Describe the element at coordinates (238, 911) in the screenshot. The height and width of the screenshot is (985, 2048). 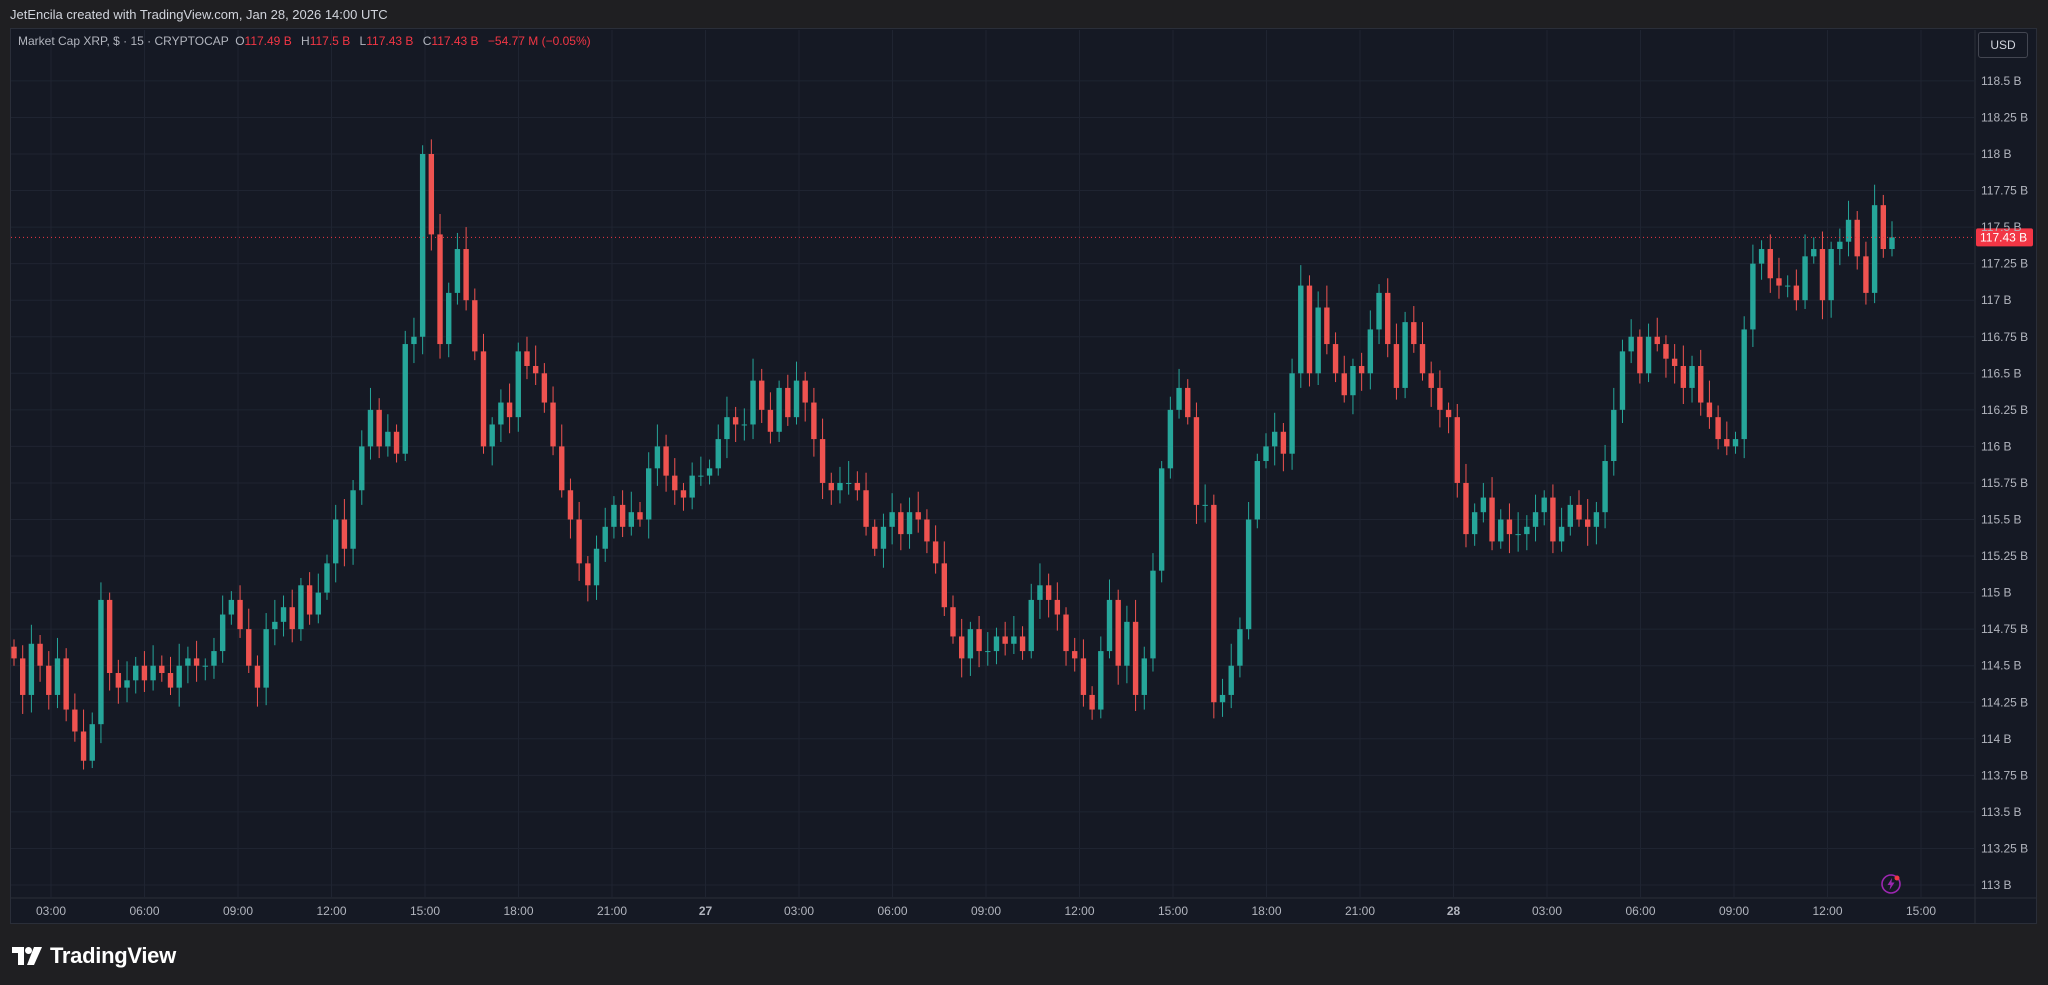
I see `time-tick-label: 09:00` at that location.